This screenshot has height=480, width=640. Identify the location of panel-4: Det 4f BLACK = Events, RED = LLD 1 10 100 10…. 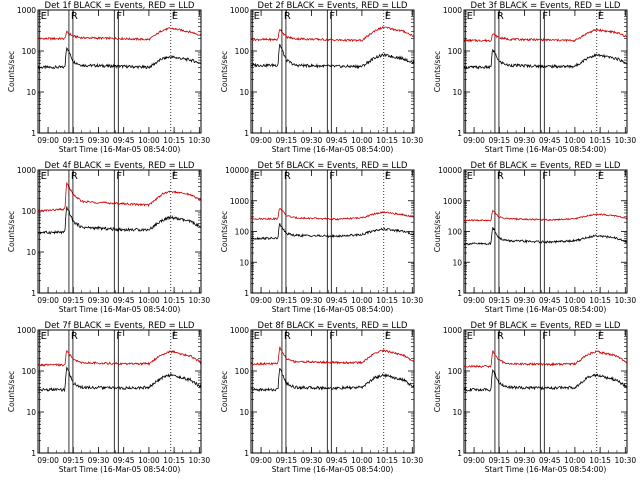
(108, 237).